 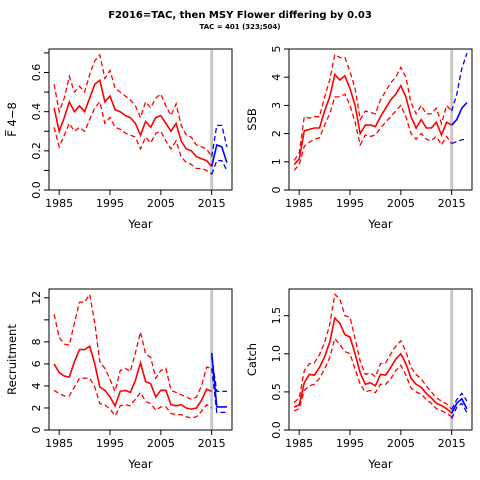 I want to click on y-axis: 0.0 0.2 0.4 0.6, so click(x=39, y=125).